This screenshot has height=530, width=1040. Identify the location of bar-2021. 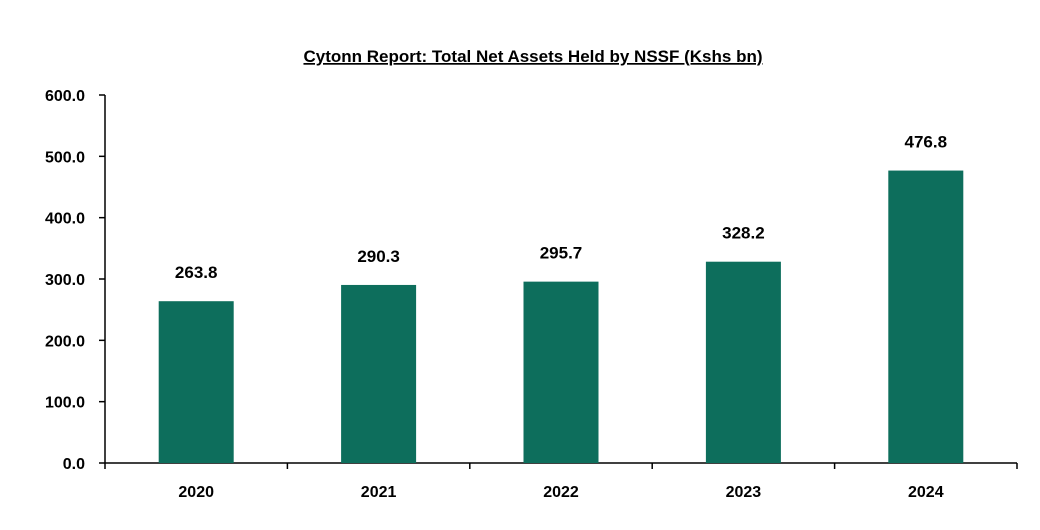
(379, 373).